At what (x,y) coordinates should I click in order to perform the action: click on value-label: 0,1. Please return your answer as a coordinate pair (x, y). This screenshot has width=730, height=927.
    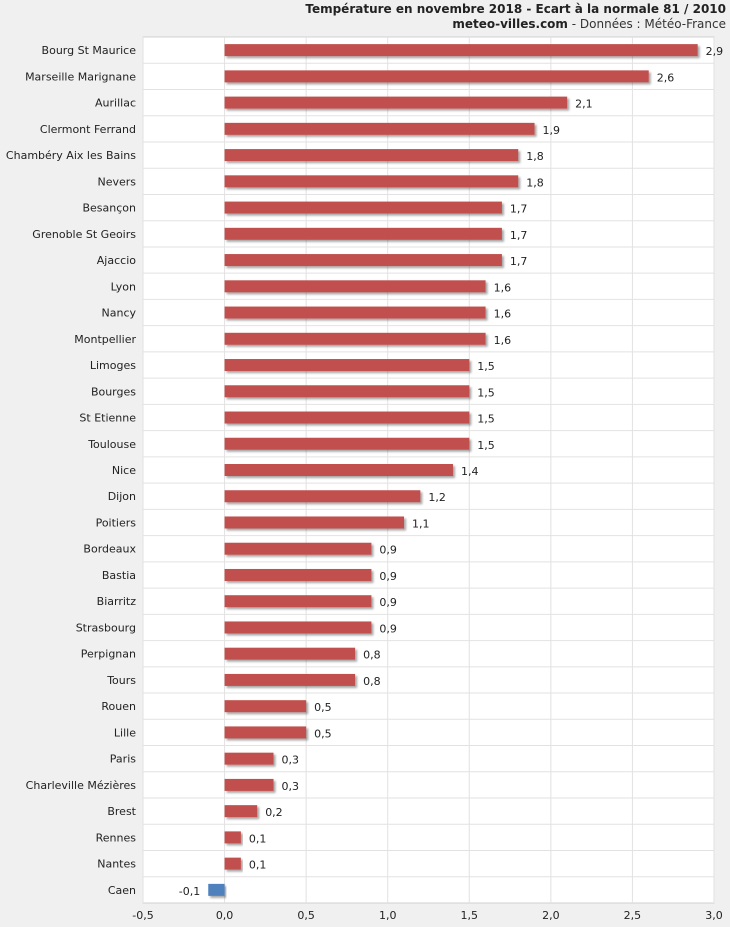
    Looking at the image, I should click on (258, 838).